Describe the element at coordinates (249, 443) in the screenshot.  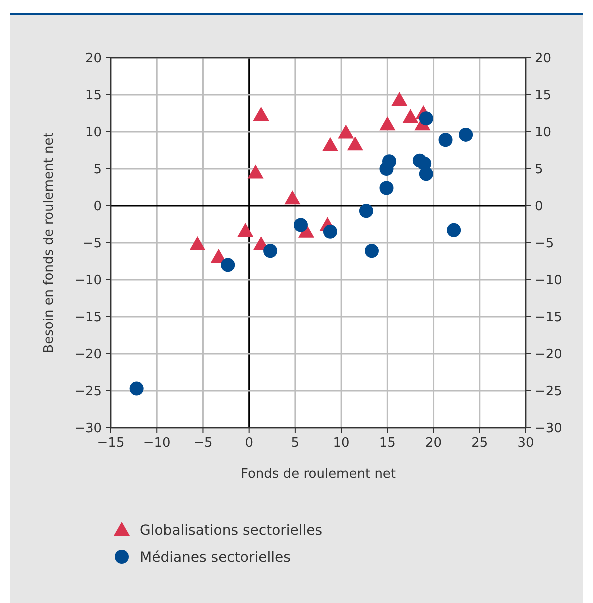
I see `x-tick-label: 0` at that location.